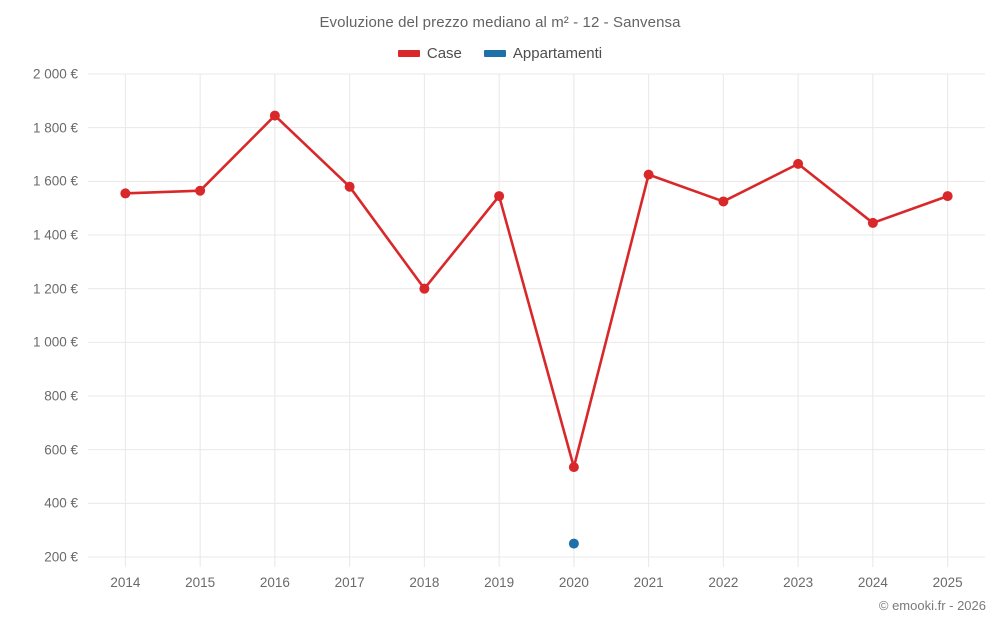 The height and width of the screenshot is (625, 1000). What do you see at coordinates (125, 582) in the screenshot?
I see `x-axis-tick-label: 2014` at bounding box center [125, 582].